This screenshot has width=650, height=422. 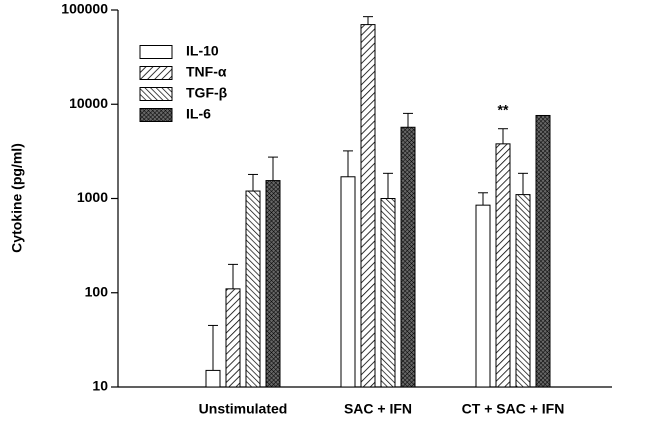 I want to click on x-tick-label: SAC + IFN, so click(x=378, y=409).